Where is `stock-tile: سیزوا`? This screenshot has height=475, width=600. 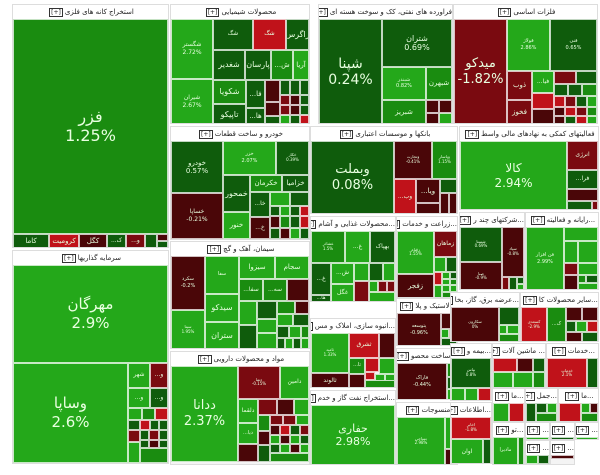 stock-tile: سیزوا is located at coordinates (257, 267).